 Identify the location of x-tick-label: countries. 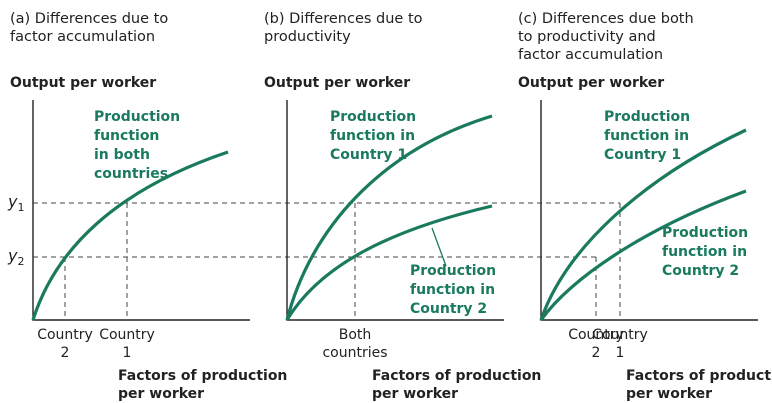
(354, 353).